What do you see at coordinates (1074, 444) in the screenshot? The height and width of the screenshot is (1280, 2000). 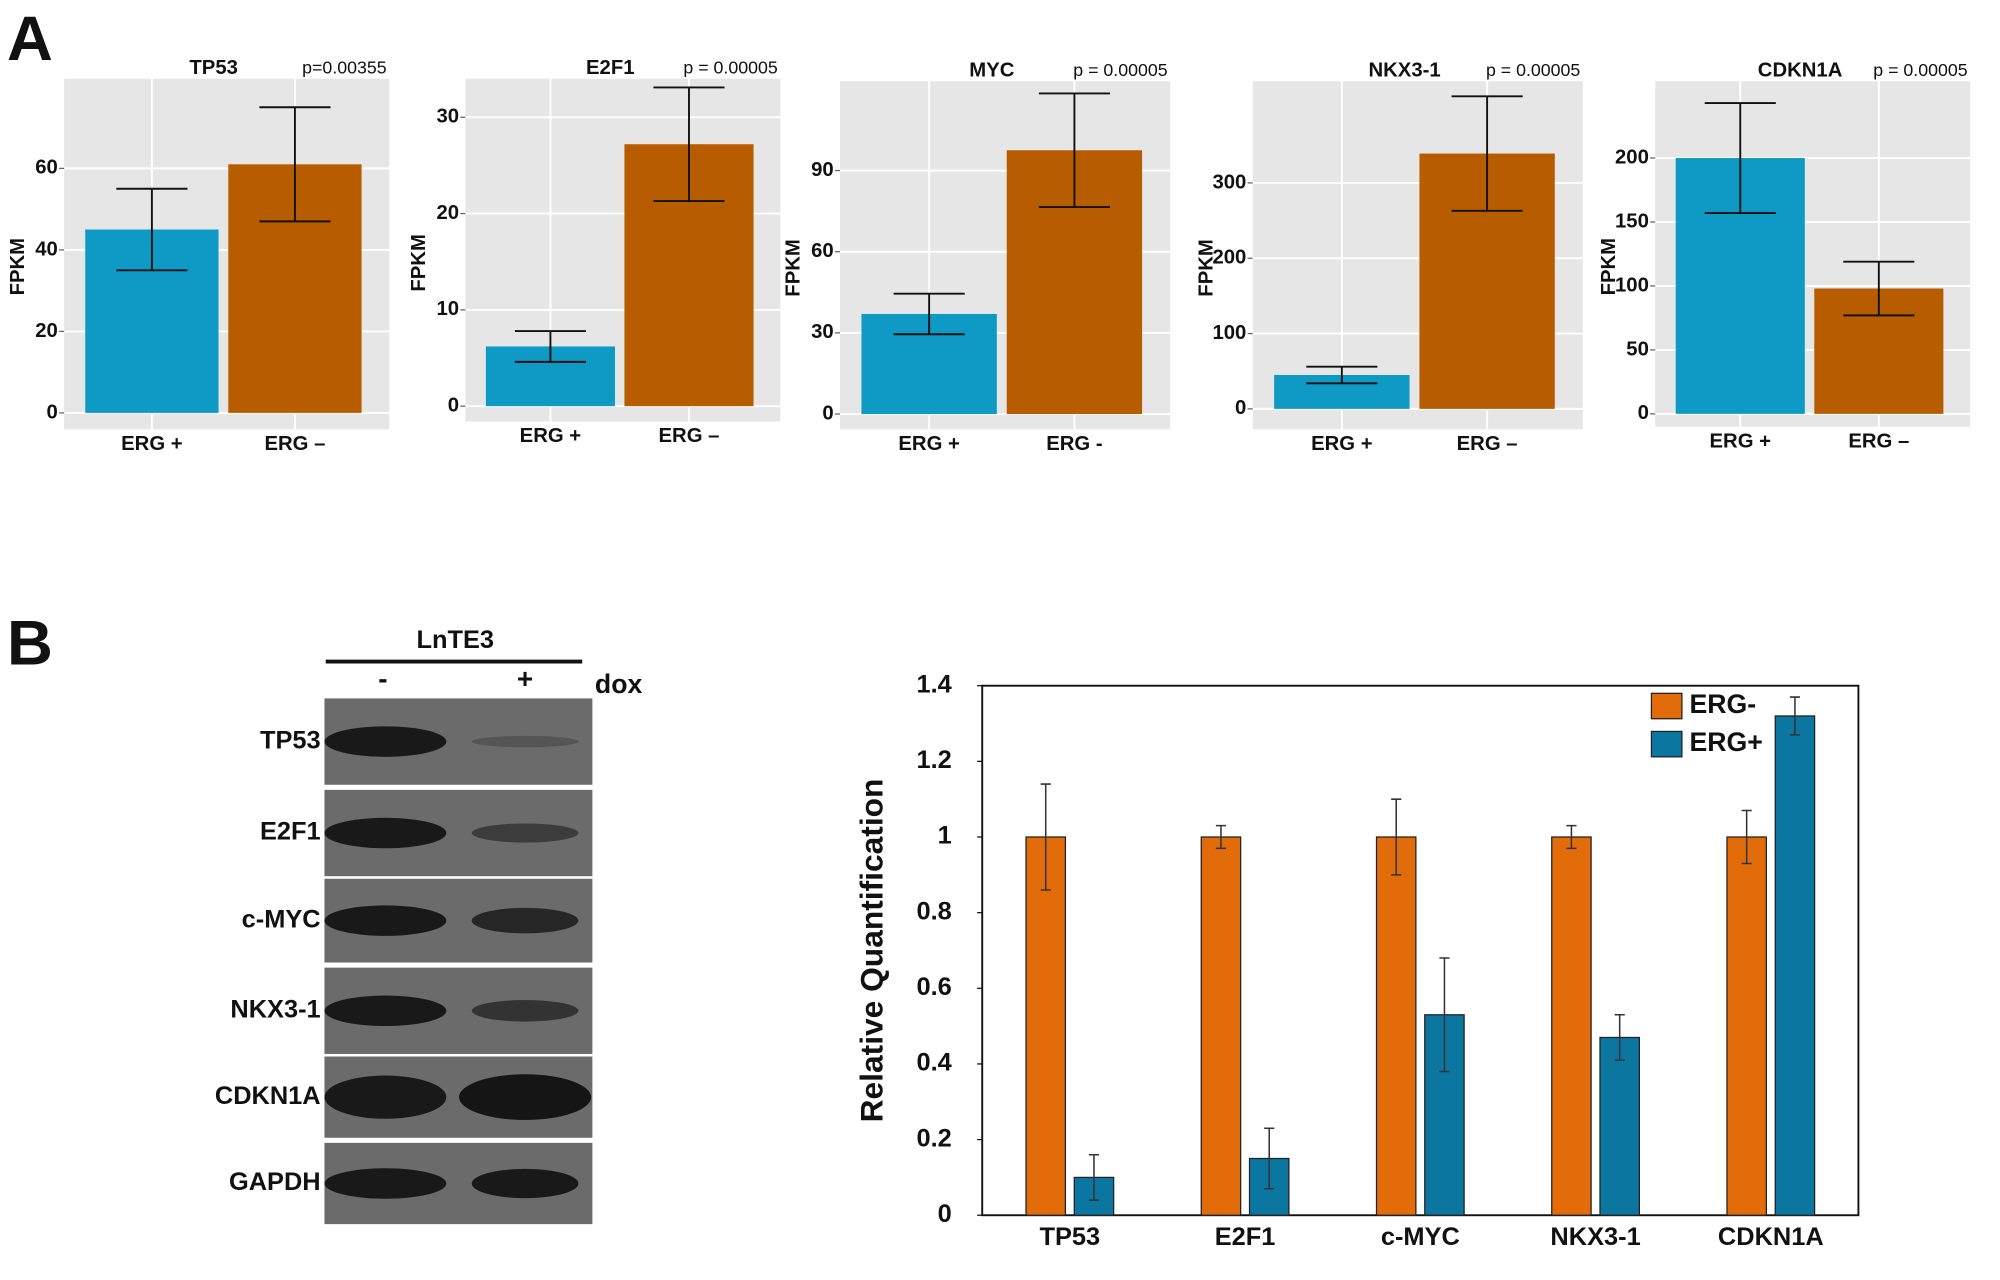 I see `x-tick-label: ERG -` at bounding box center [1074, 444].